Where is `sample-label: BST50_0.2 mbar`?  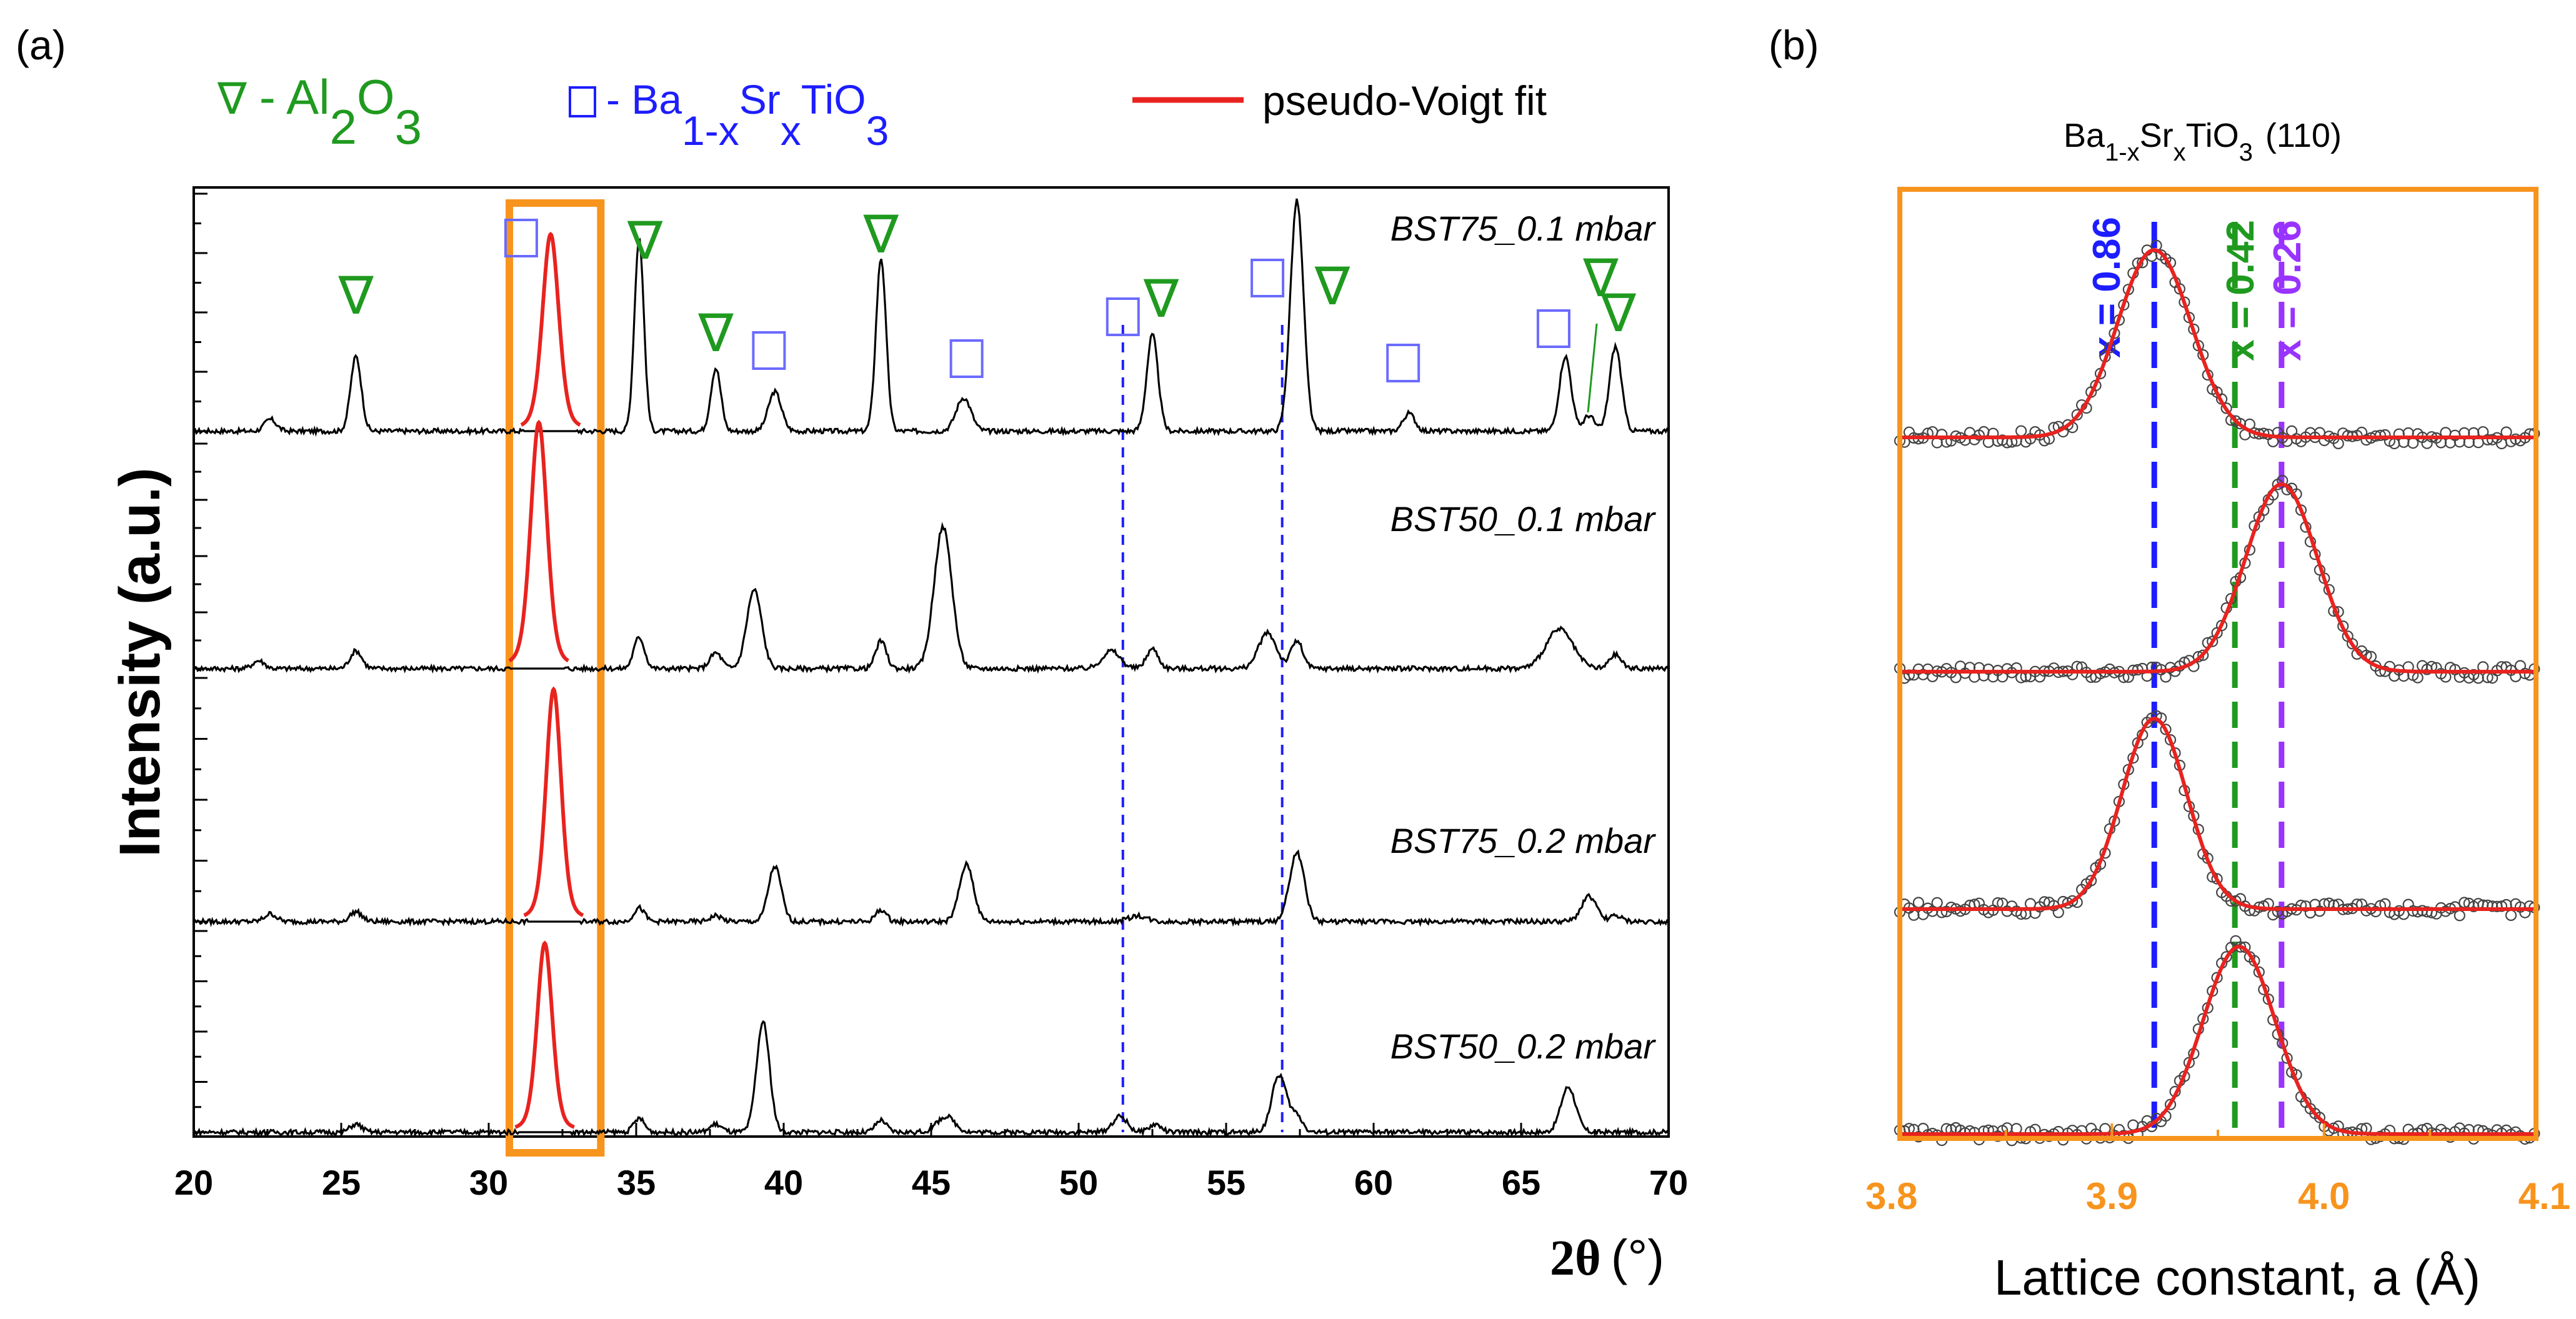
sample-label: BST50_0.2 mbar is located at coordinates (1523, 1046).